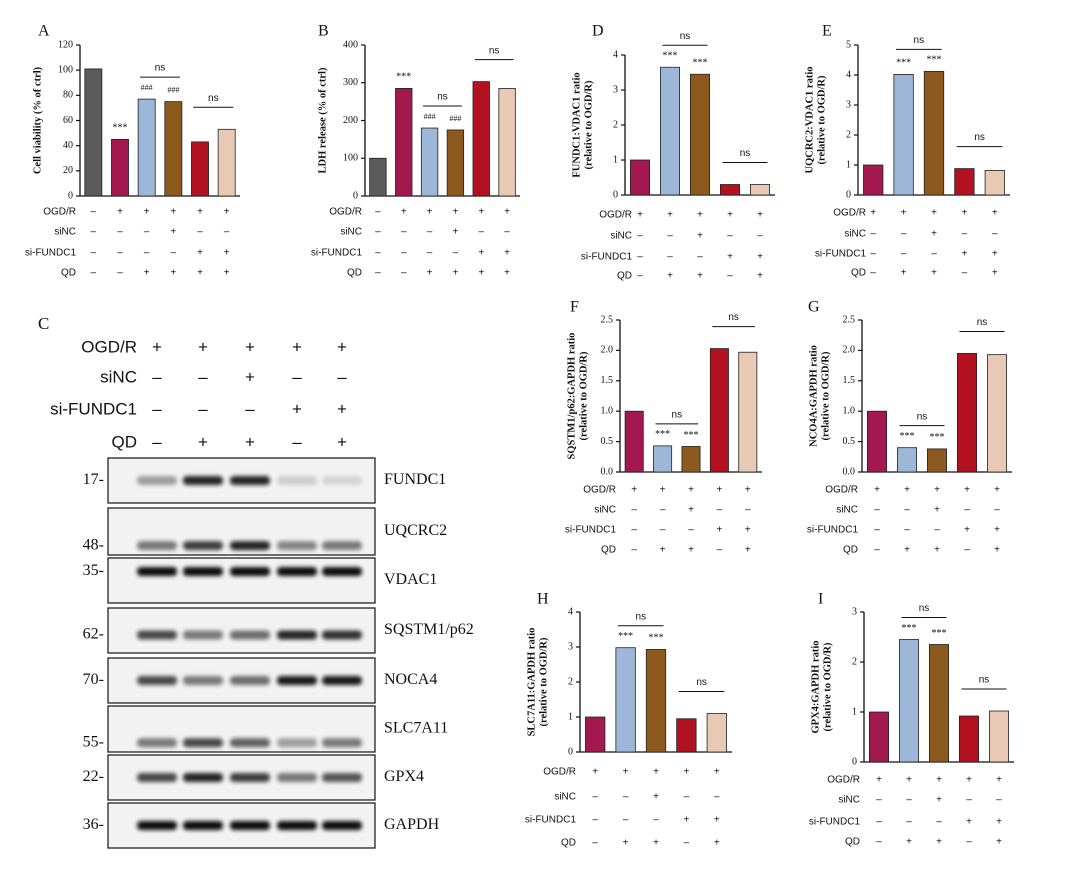  What do you see at coordinates (355, 195) in the screenshot?
I see `y-tick-label: 0` at bounding box center [355, 195].